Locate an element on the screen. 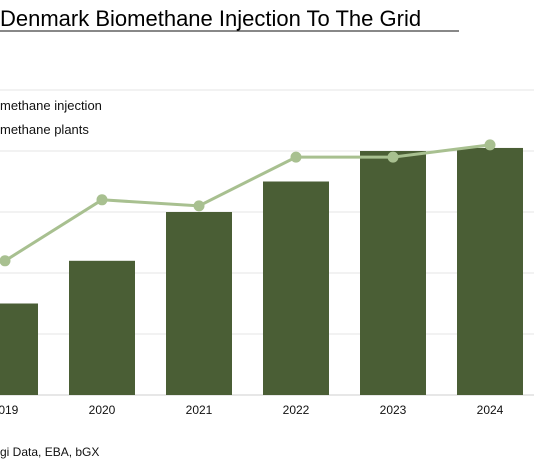 The height and width of the screenshot is (462, 534). legend-label-injection: methane injection is located at coordinates (51, 105).